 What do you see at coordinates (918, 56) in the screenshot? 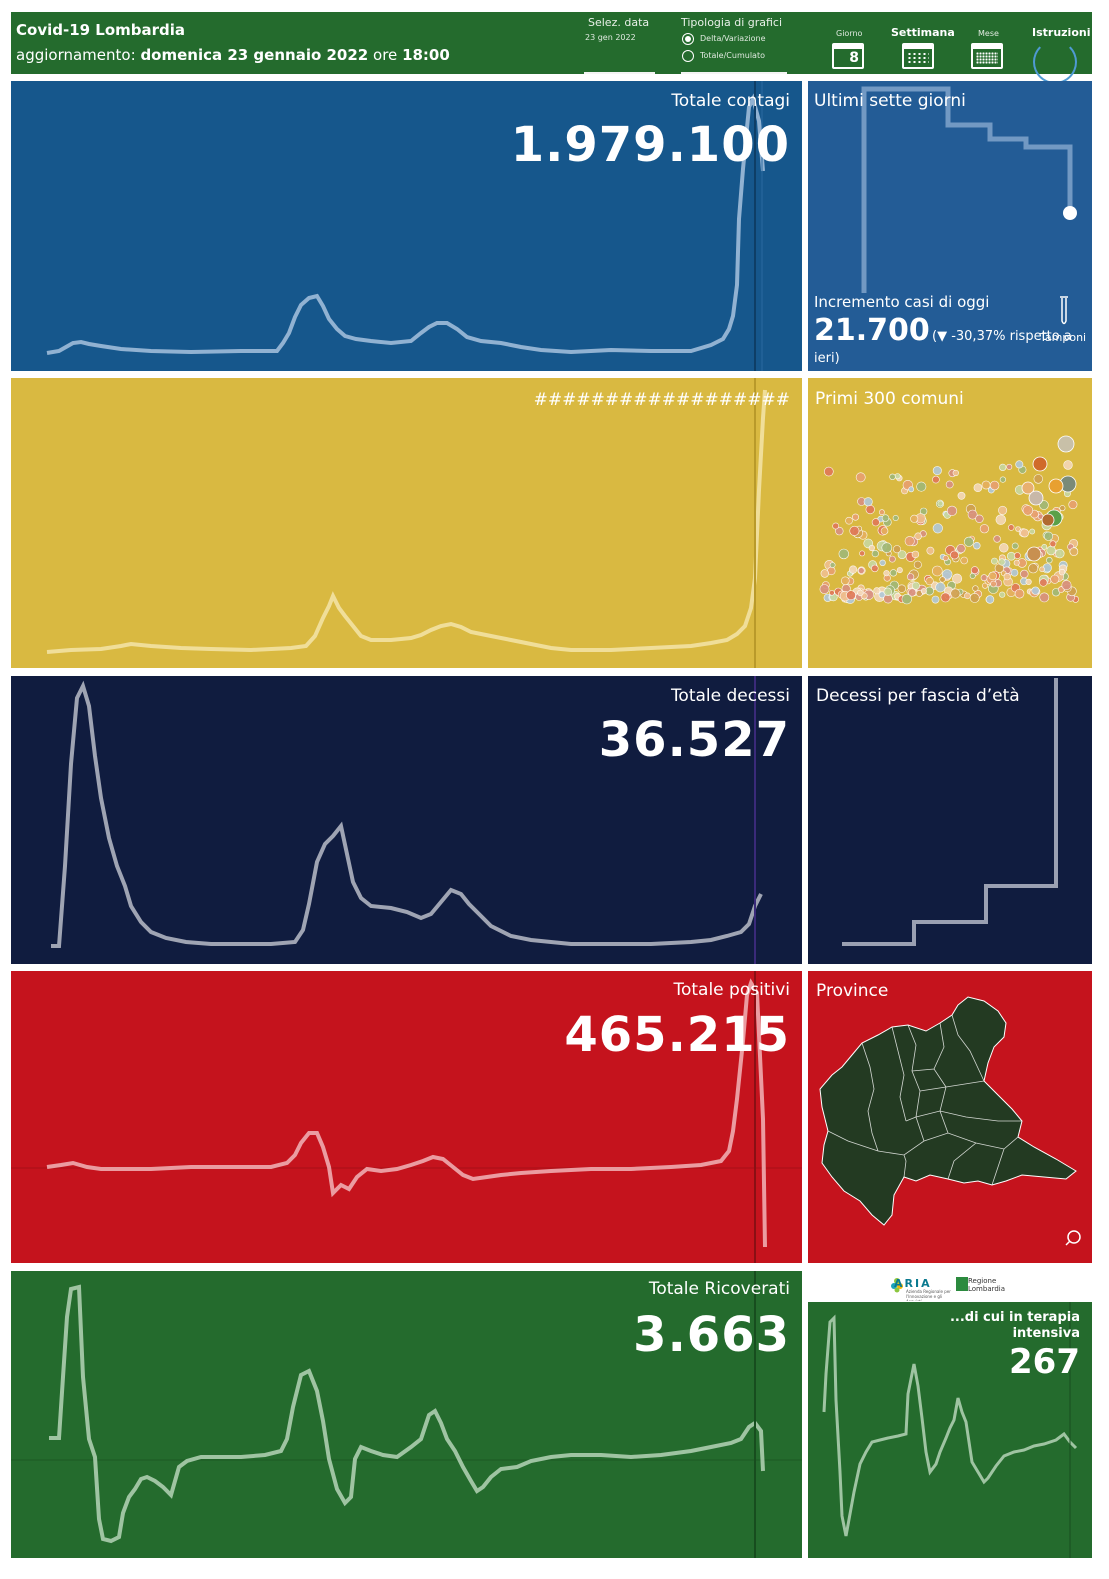
I see `calendar-week-icon` at bounding box center [918, 56].